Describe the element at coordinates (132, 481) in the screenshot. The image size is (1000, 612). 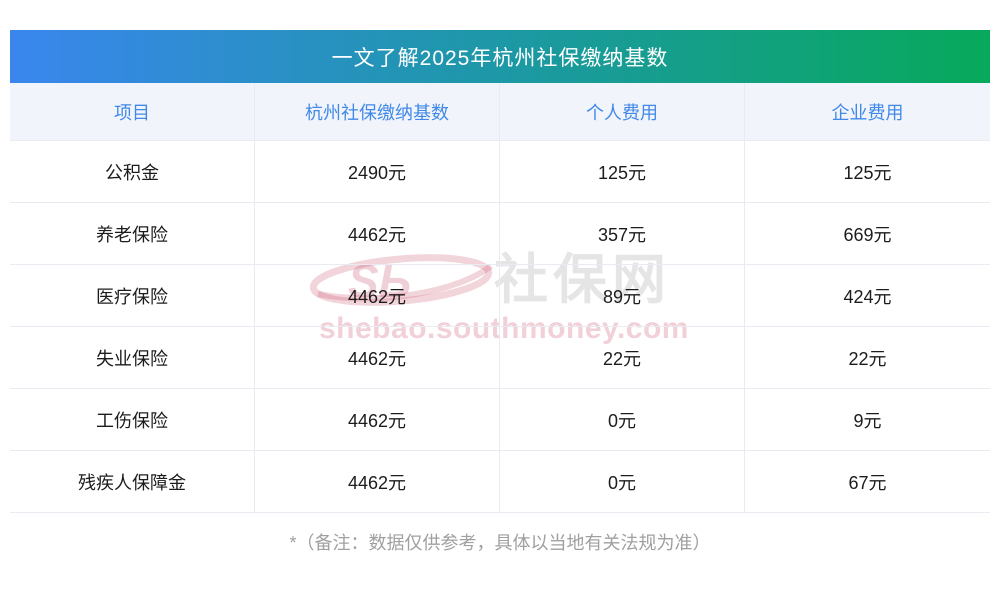
I see `cell-item-name: 残疾人保障金` at that location.